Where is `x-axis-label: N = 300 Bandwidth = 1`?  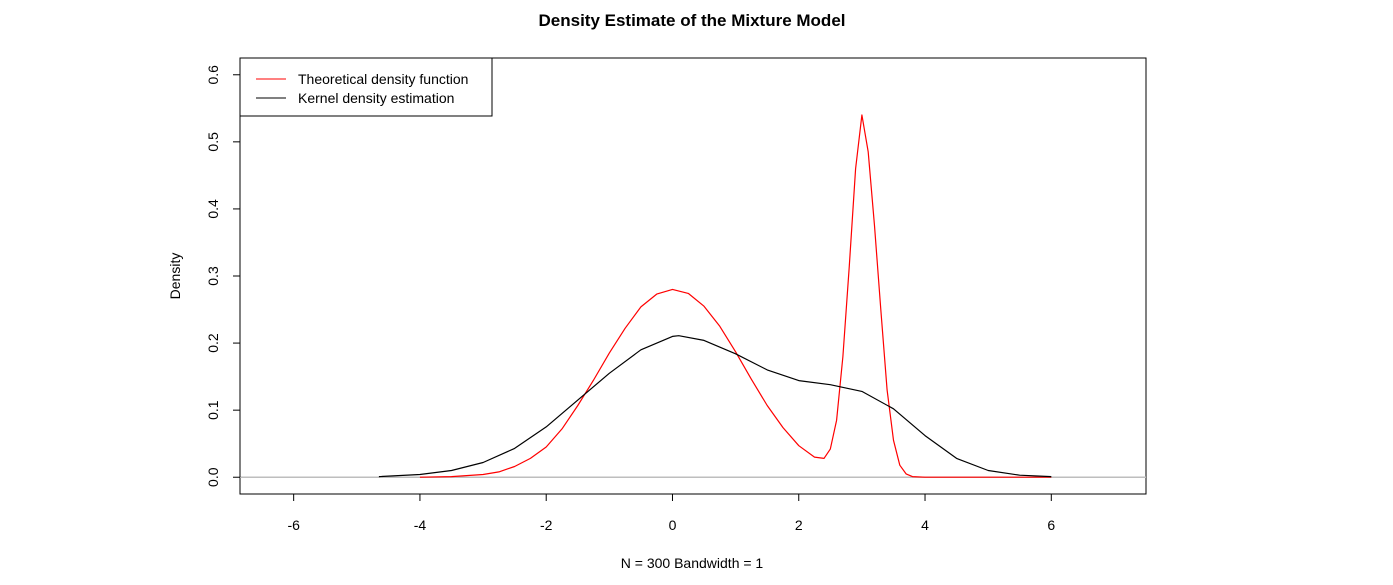 x-axis-label: N = 300 Bandwidth = 1 is located at coordinates (692, 563).